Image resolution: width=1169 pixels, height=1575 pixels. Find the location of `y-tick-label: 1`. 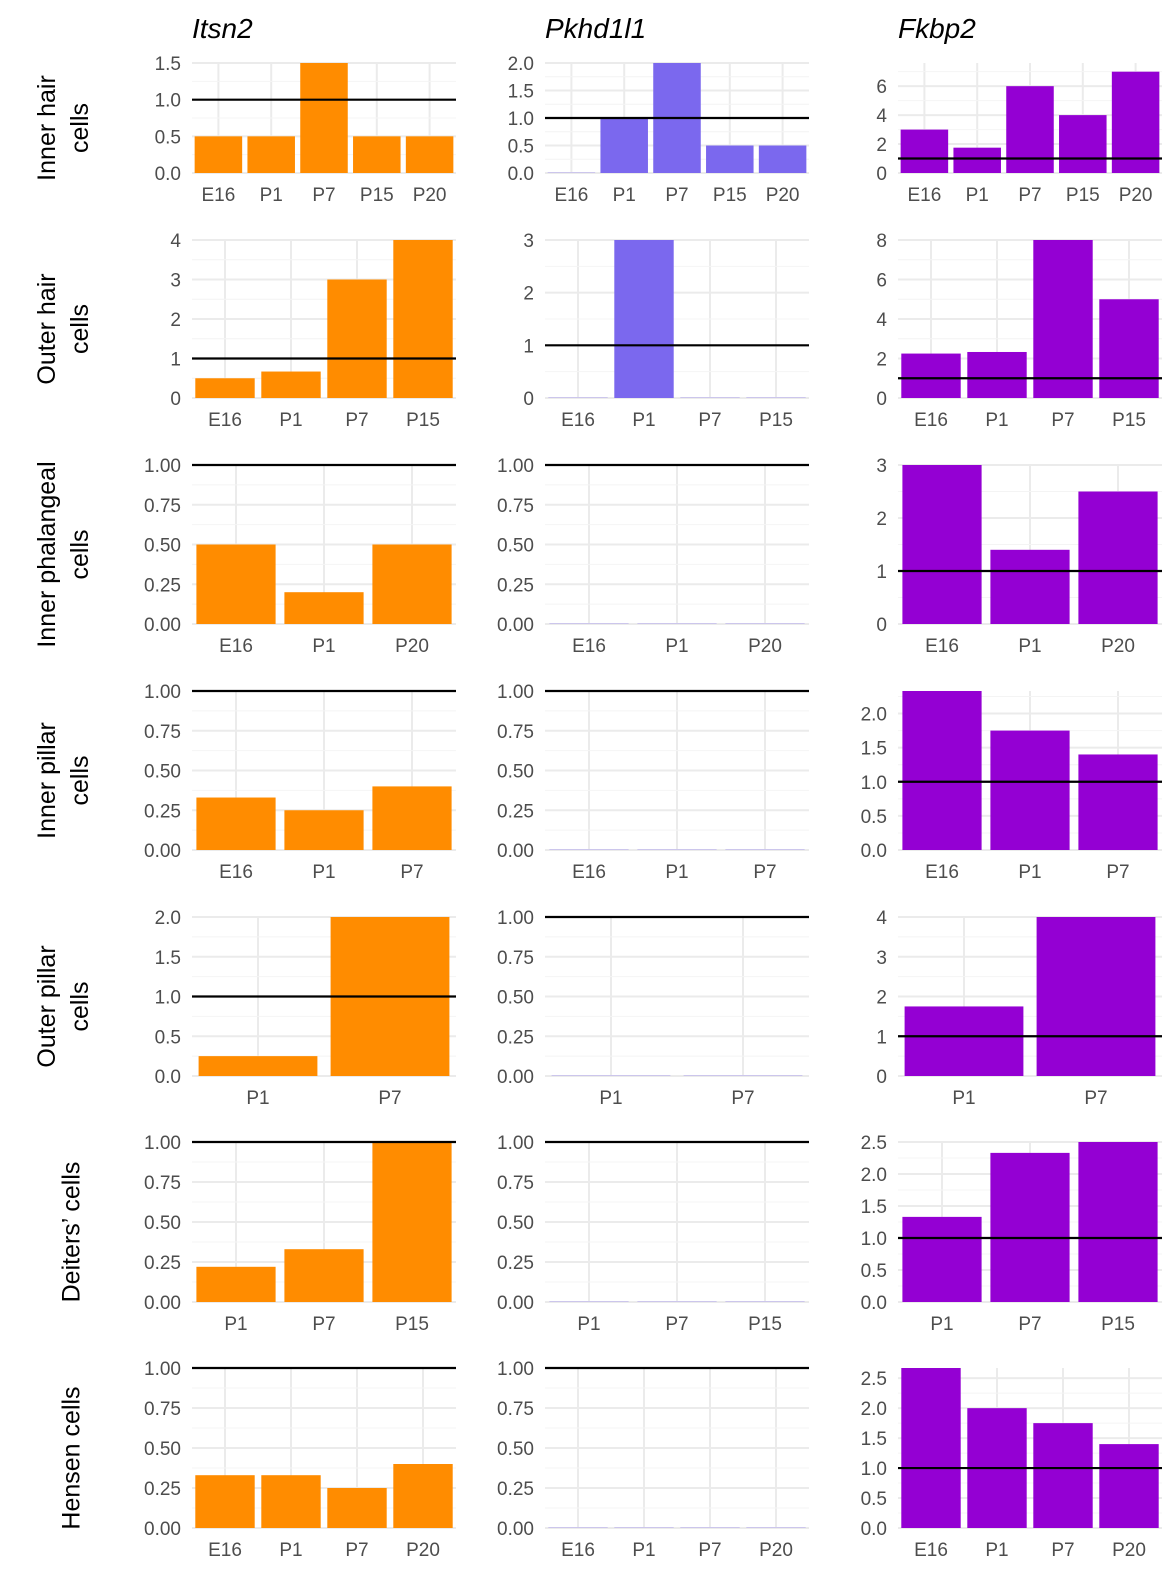

y-tick-label: 1 is located at coordinates (175, 360).